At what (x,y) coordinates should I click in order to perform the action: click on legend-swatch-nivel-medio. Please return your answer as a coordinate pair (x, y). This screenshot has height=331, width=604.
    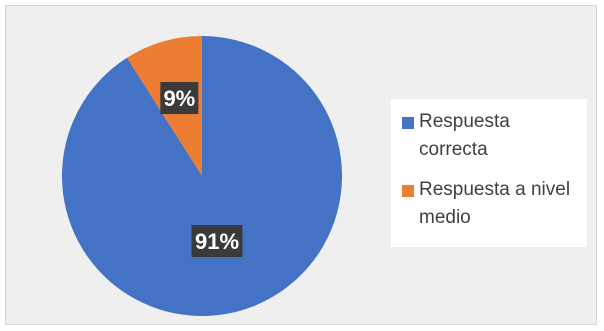
    Looking at the image, I should click on (408, 191).